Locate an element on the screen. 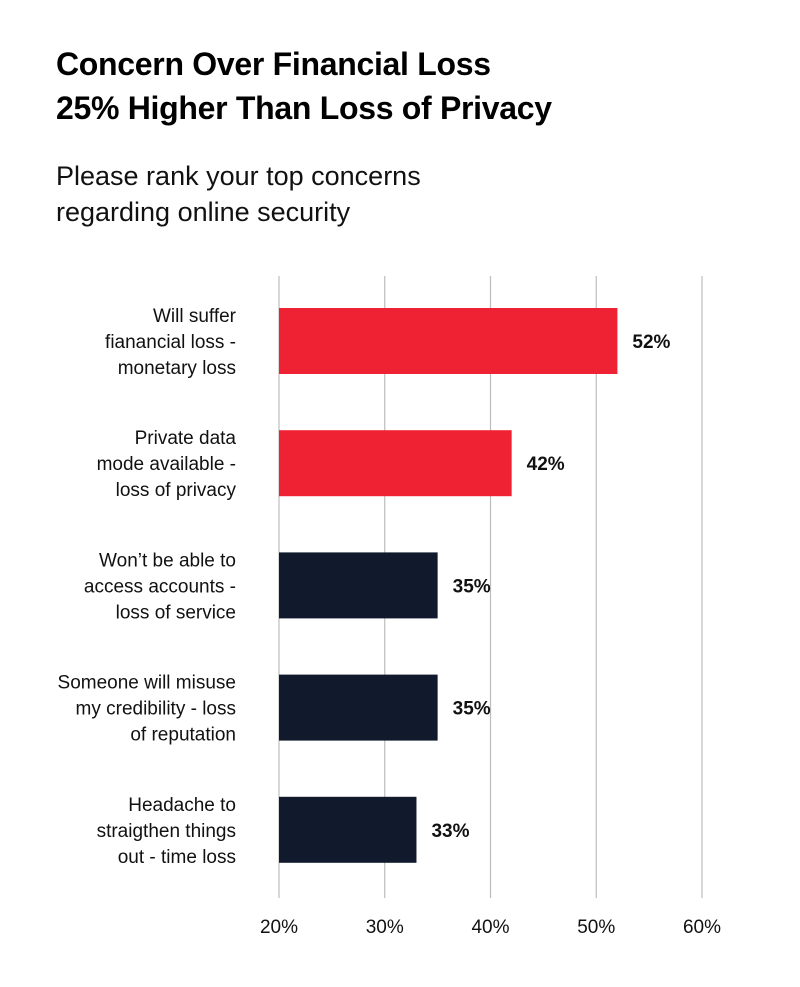 This screenshot has height=987, width=800. title-line-1: Concern Over Financial Loss is located at coordinates (273, 64).